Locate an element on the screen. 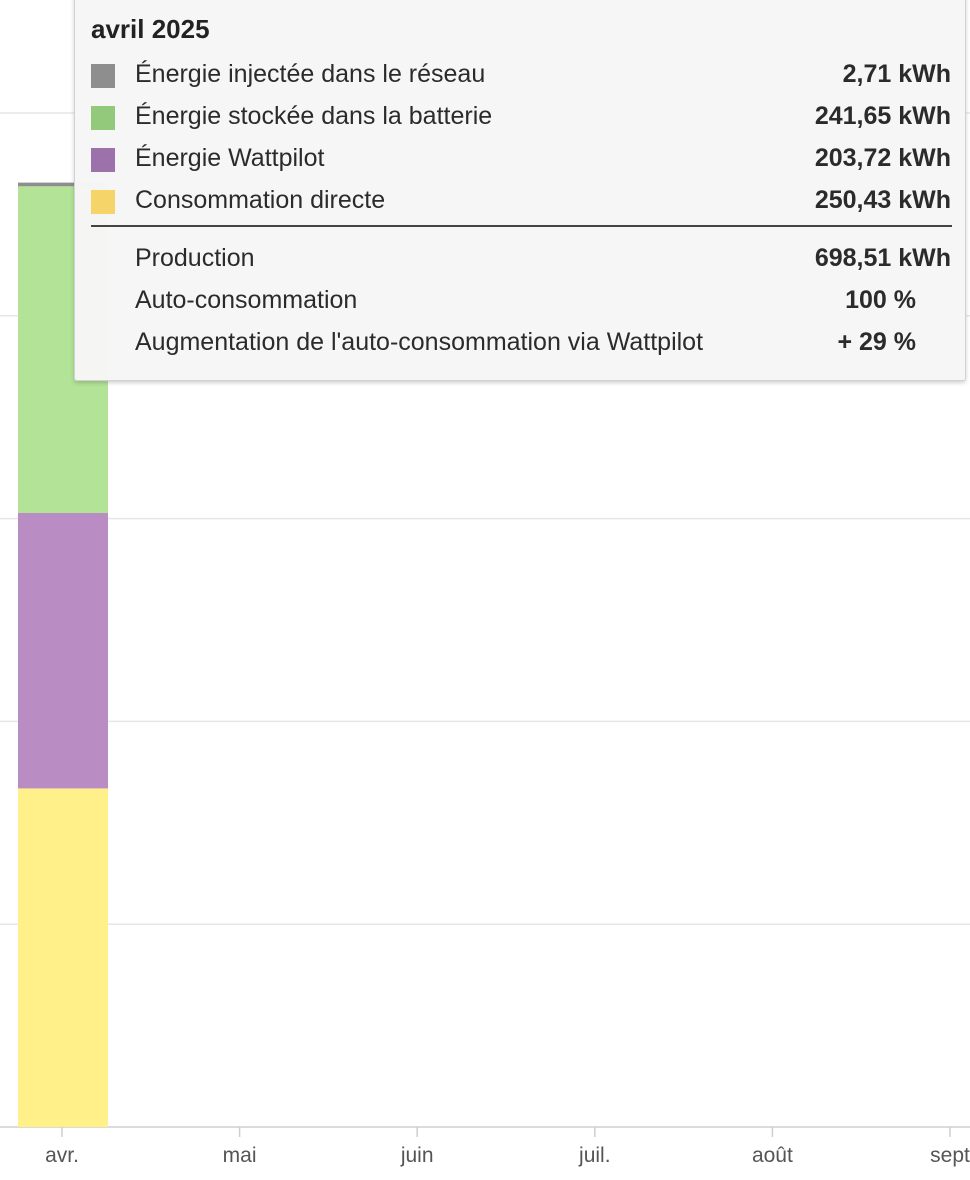 This screenshot has width=970, height=1180. tooltip-summary-label: Production is located at coordinates (195, 258).